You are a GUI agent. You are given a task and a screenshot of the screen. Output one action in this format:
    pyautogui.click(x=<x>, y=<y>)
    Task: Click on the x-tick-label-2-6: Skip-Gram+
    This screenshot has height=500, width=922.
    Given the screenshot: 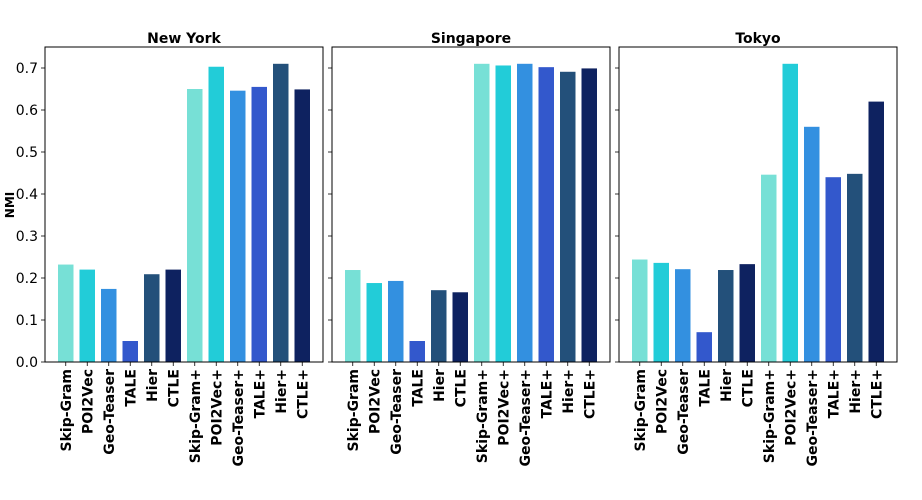 What is the action you would take?
    pyautogui.click(x=770, y=416)
    